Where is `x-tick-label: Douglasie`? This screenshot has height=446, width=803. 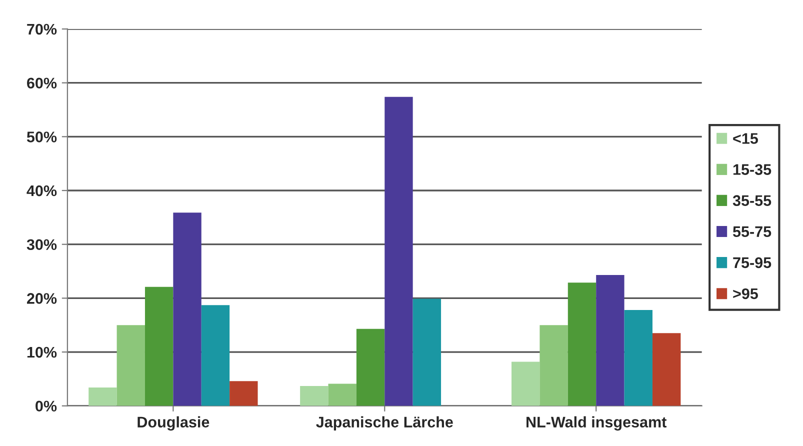
x-tick-label: Douglasie is located at coordinates (174, 423).